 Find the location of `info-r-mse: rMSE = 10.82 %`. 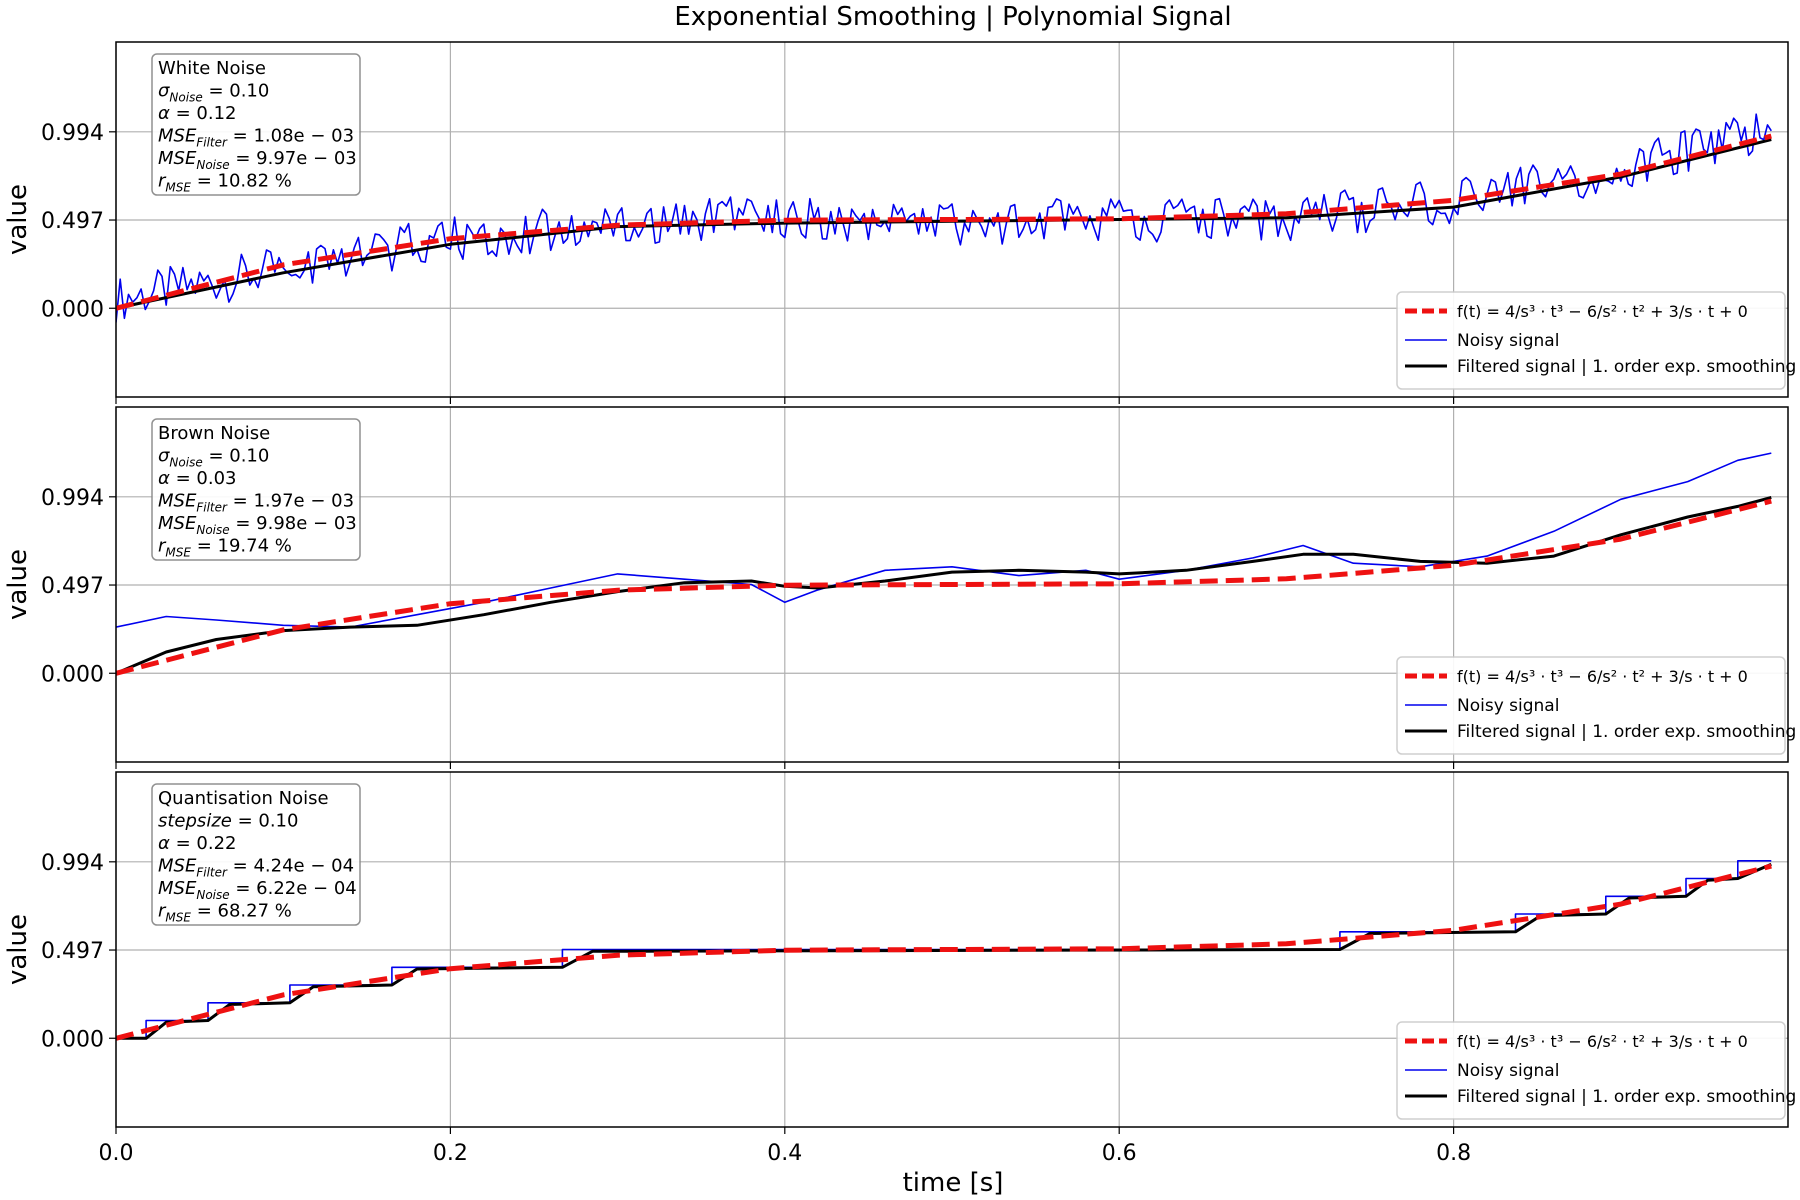

info-r-mse: rMSE = 10.82 % is located at coordinates (225, 183).